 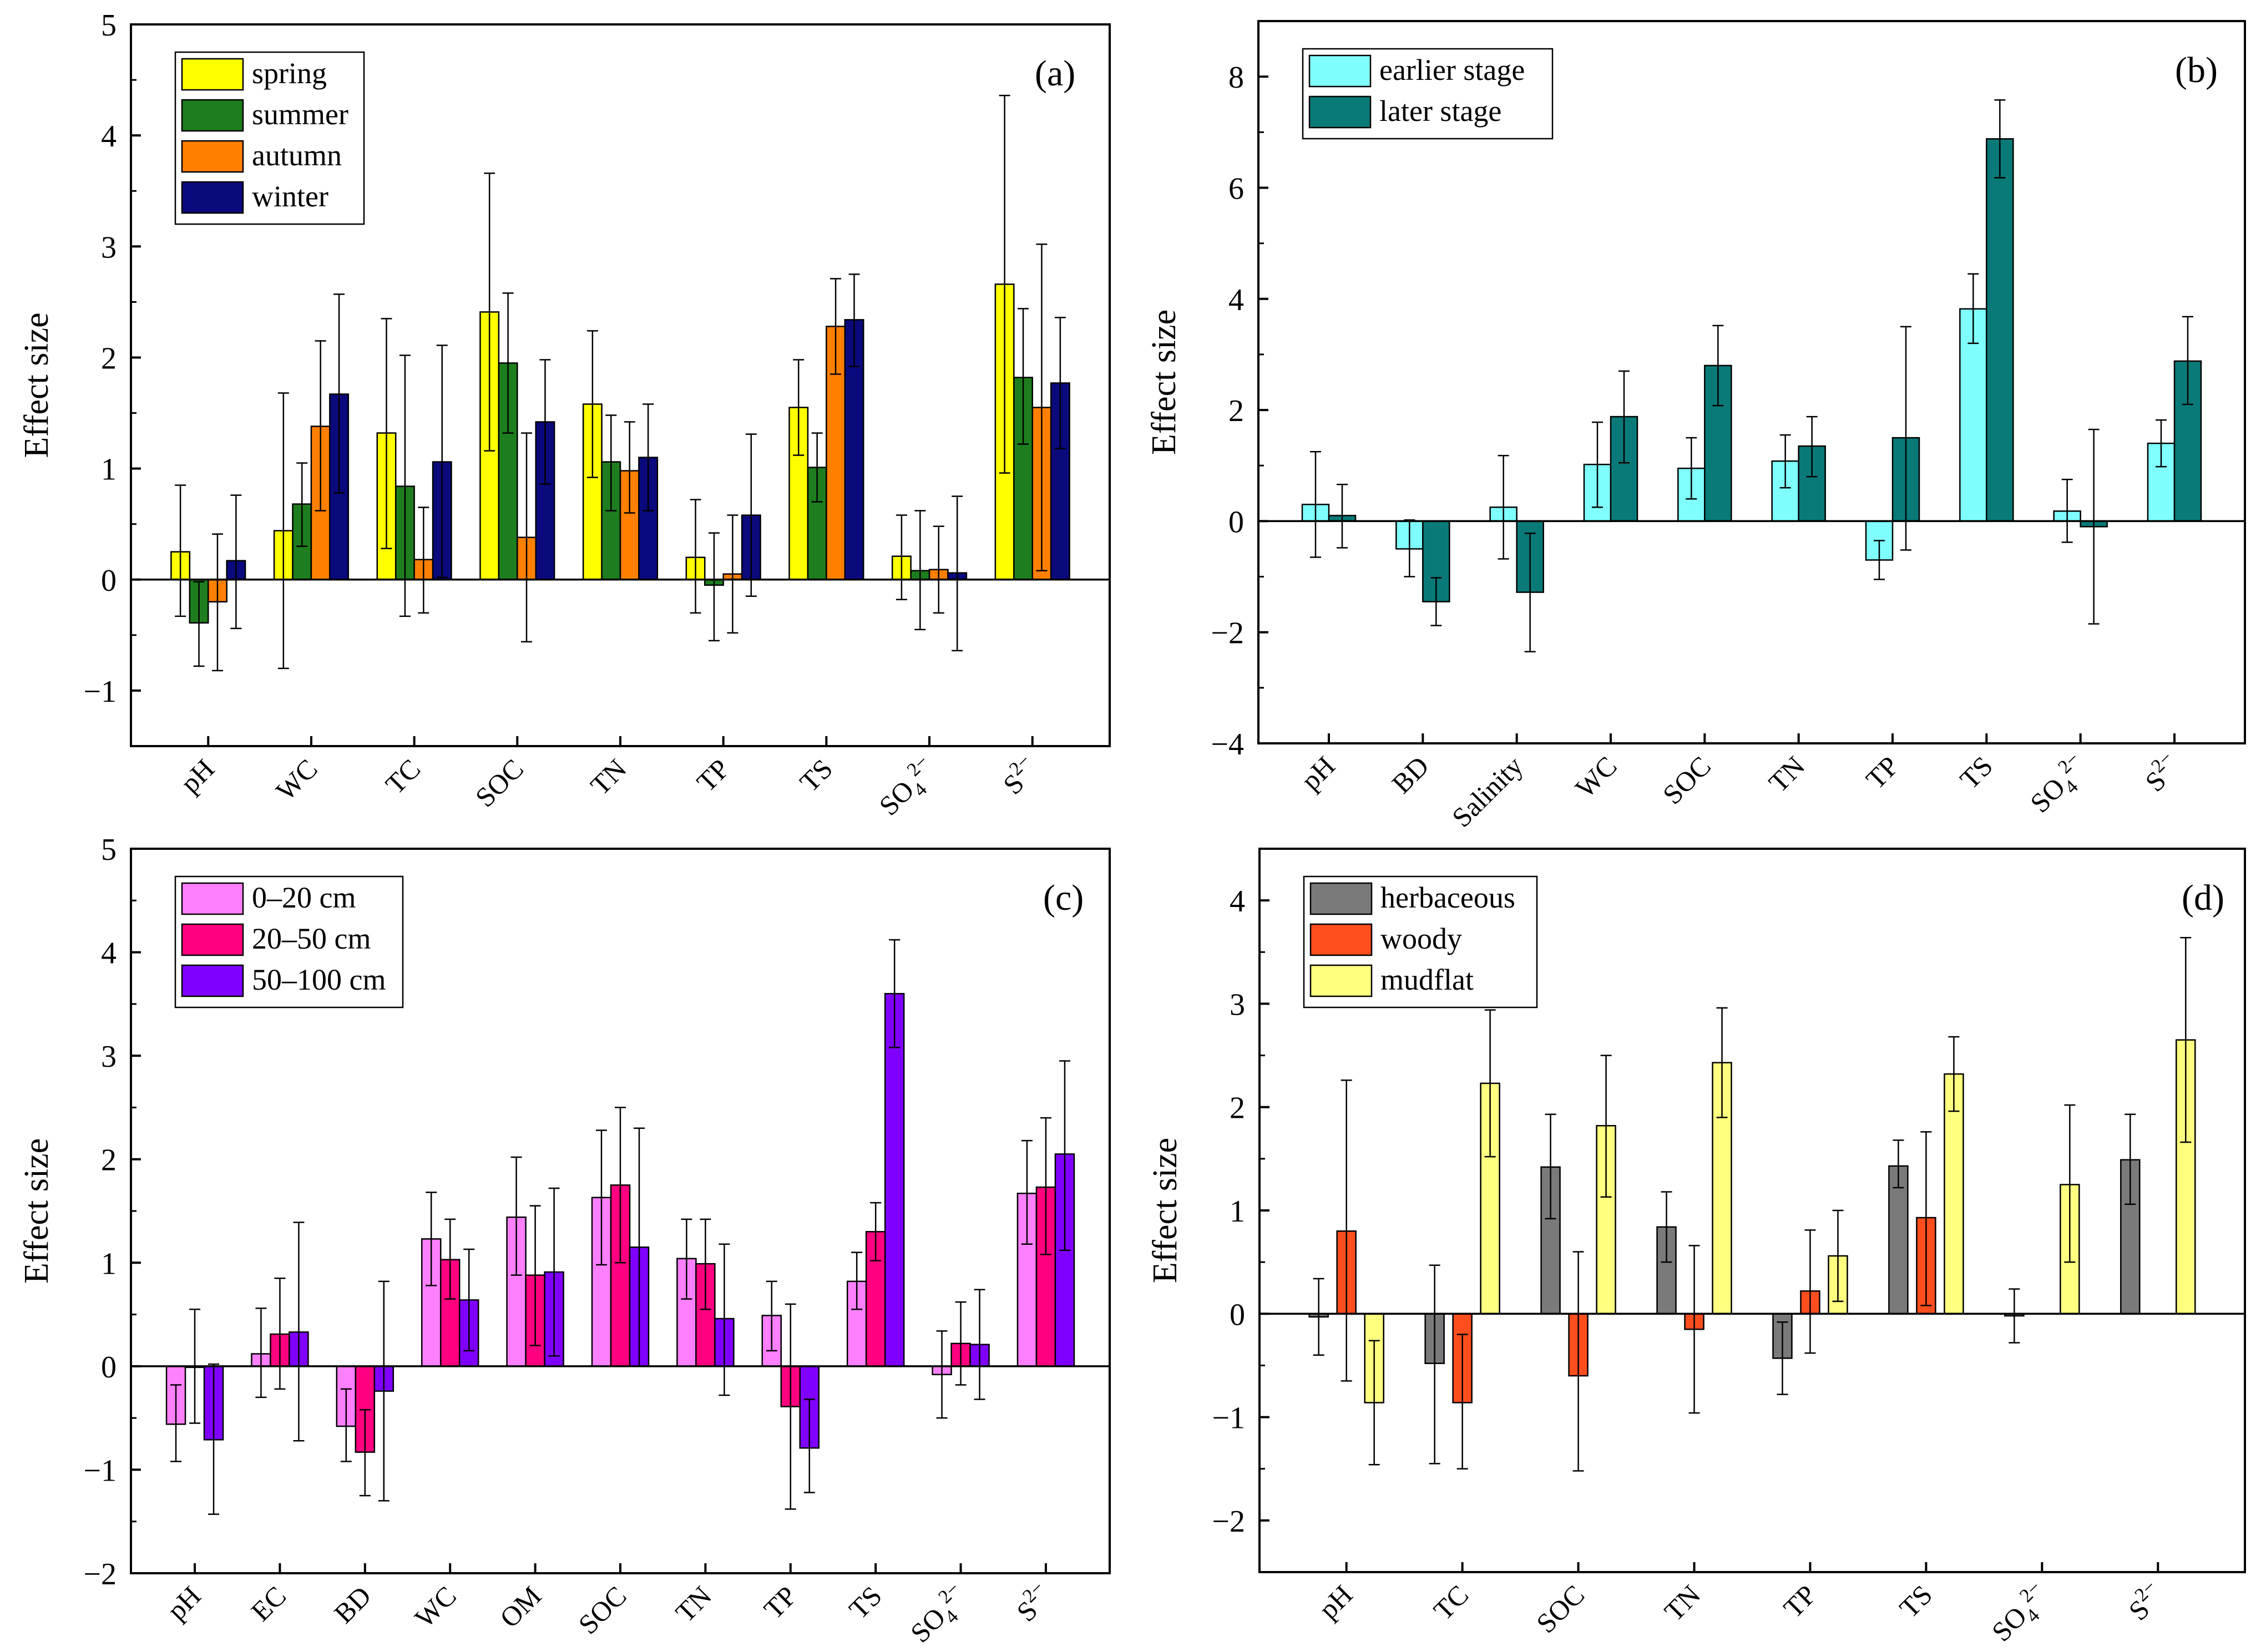 I want to click on y-tick-label: 1, so click(x=109, y=470).